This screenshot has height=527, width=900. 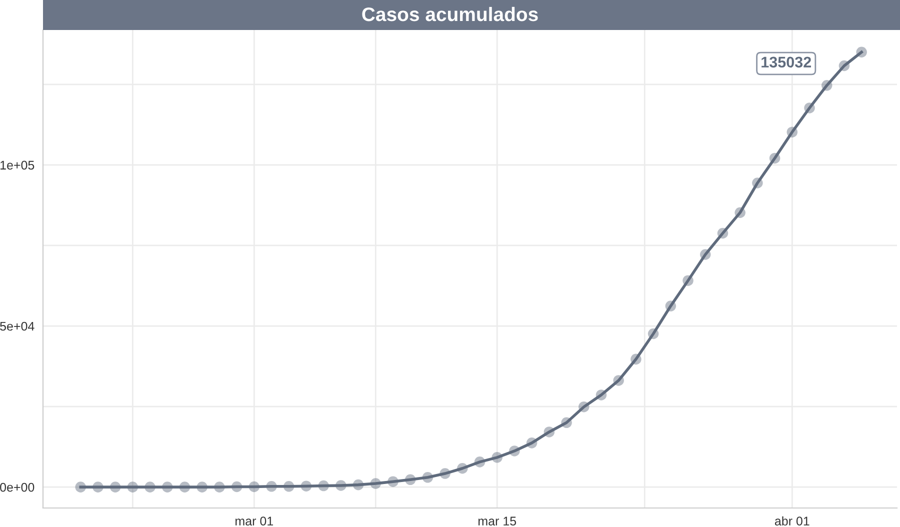 I want to click on x-tick-label: abr 01, so click(x=792, y=521).